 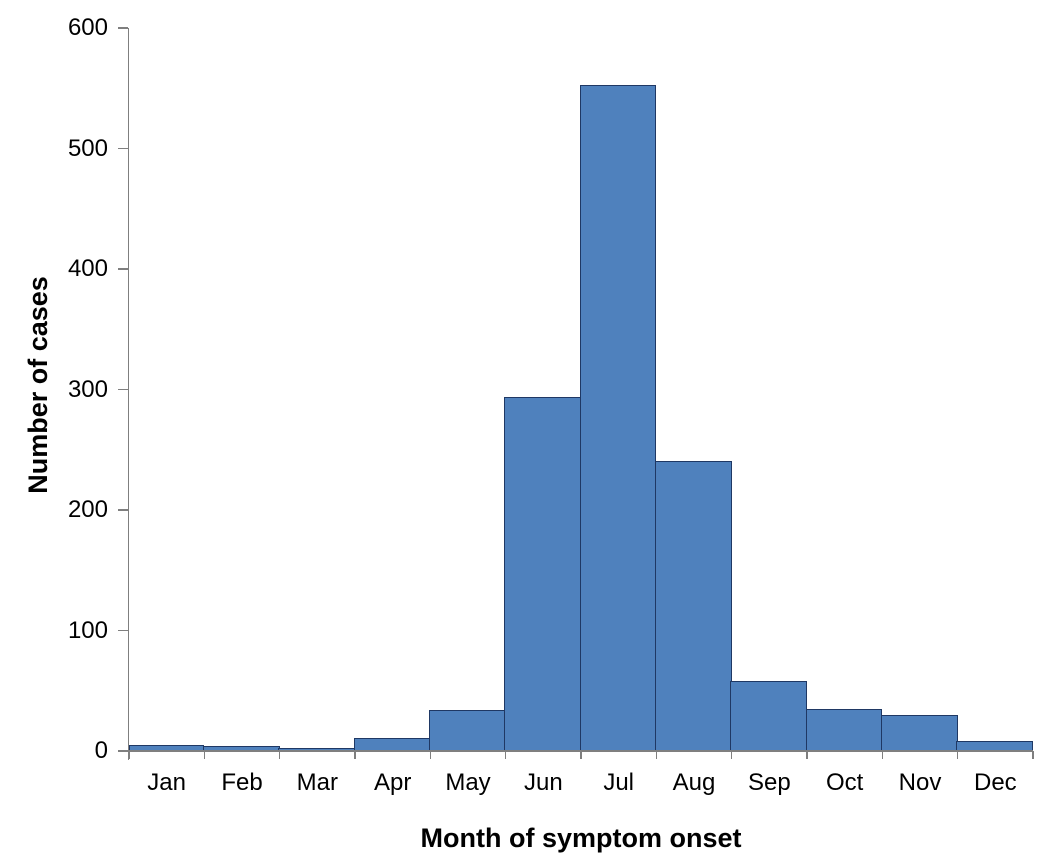 What do you see at coordinates (87, 27) in the screenshot?
I see `y-tick-label-600: 600` at bounding box center [87, 27].